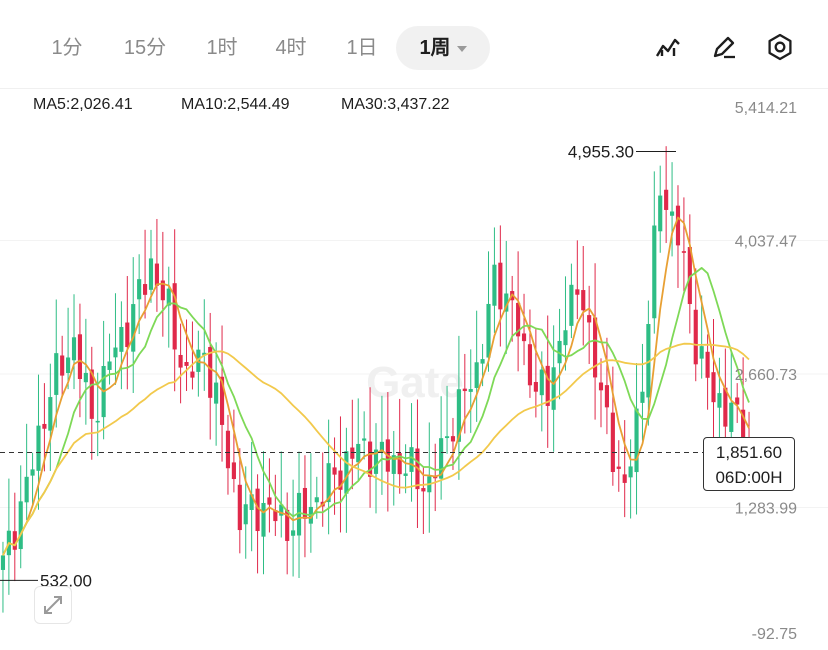  What do you see at coordinates (601, 151) in the screenshot?
I see `high-price-label: 4,955.30` at bounding box center [601, 151].